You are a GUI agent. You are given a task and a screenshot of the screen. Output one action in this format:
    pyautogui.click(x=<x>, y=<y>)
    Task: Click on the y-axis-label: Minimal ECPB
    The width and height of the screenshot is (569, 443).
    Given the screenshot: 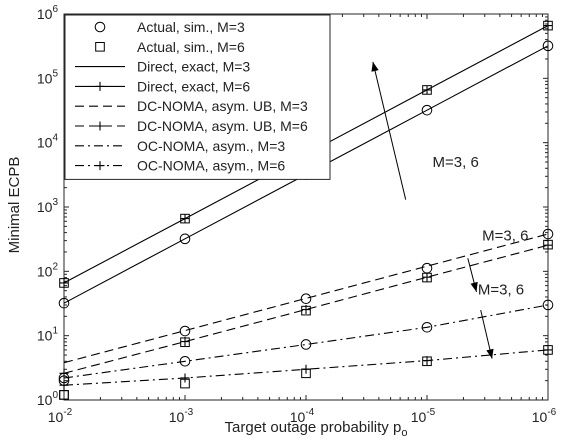 What is the action you would take?
    pyautogui.click(x=14, y=205)
    